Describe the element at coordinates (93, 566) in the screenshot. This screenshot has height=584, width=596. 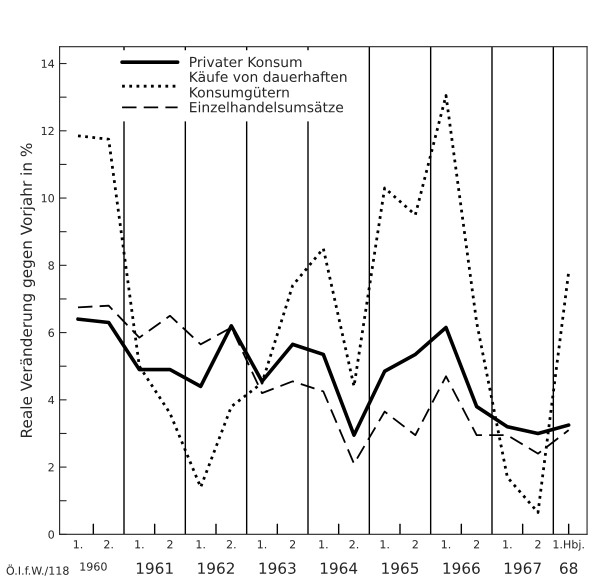
I see `text: 1960` at that location.